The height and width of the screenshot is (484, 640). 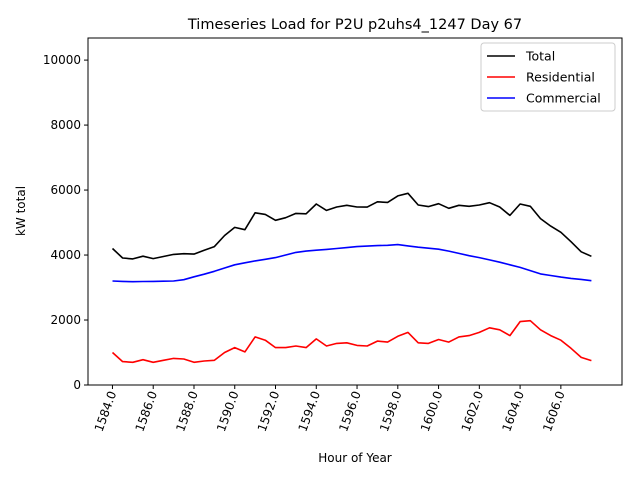 I want to click on x-tick-label: 1588.0, so click(x=187, y=411).